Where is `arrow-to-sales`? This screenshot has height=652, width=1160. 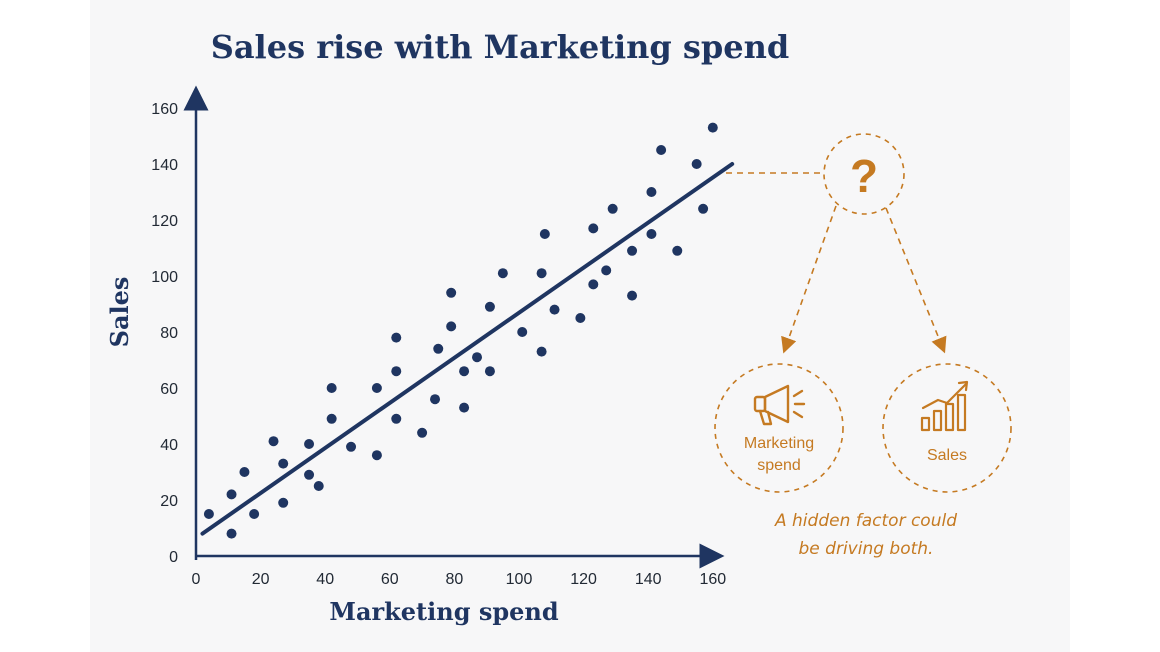
arrow-to-sales is located at coordinates (916, 280).